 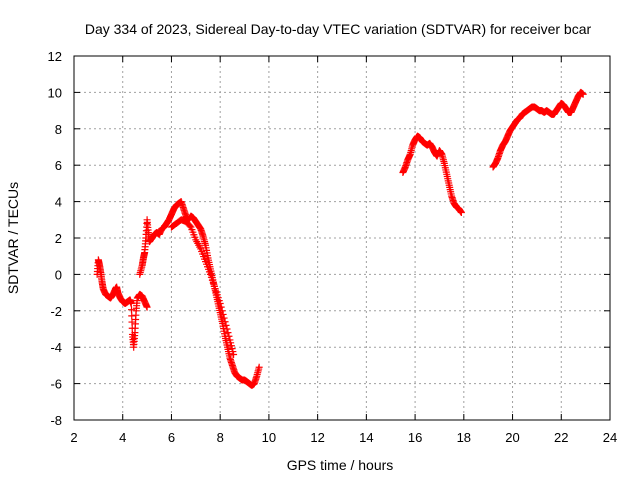 What do you see at coordinates (55, 56) in the screenshot?
I see `y-tick-label: 12` at bounding box center [55, 56].